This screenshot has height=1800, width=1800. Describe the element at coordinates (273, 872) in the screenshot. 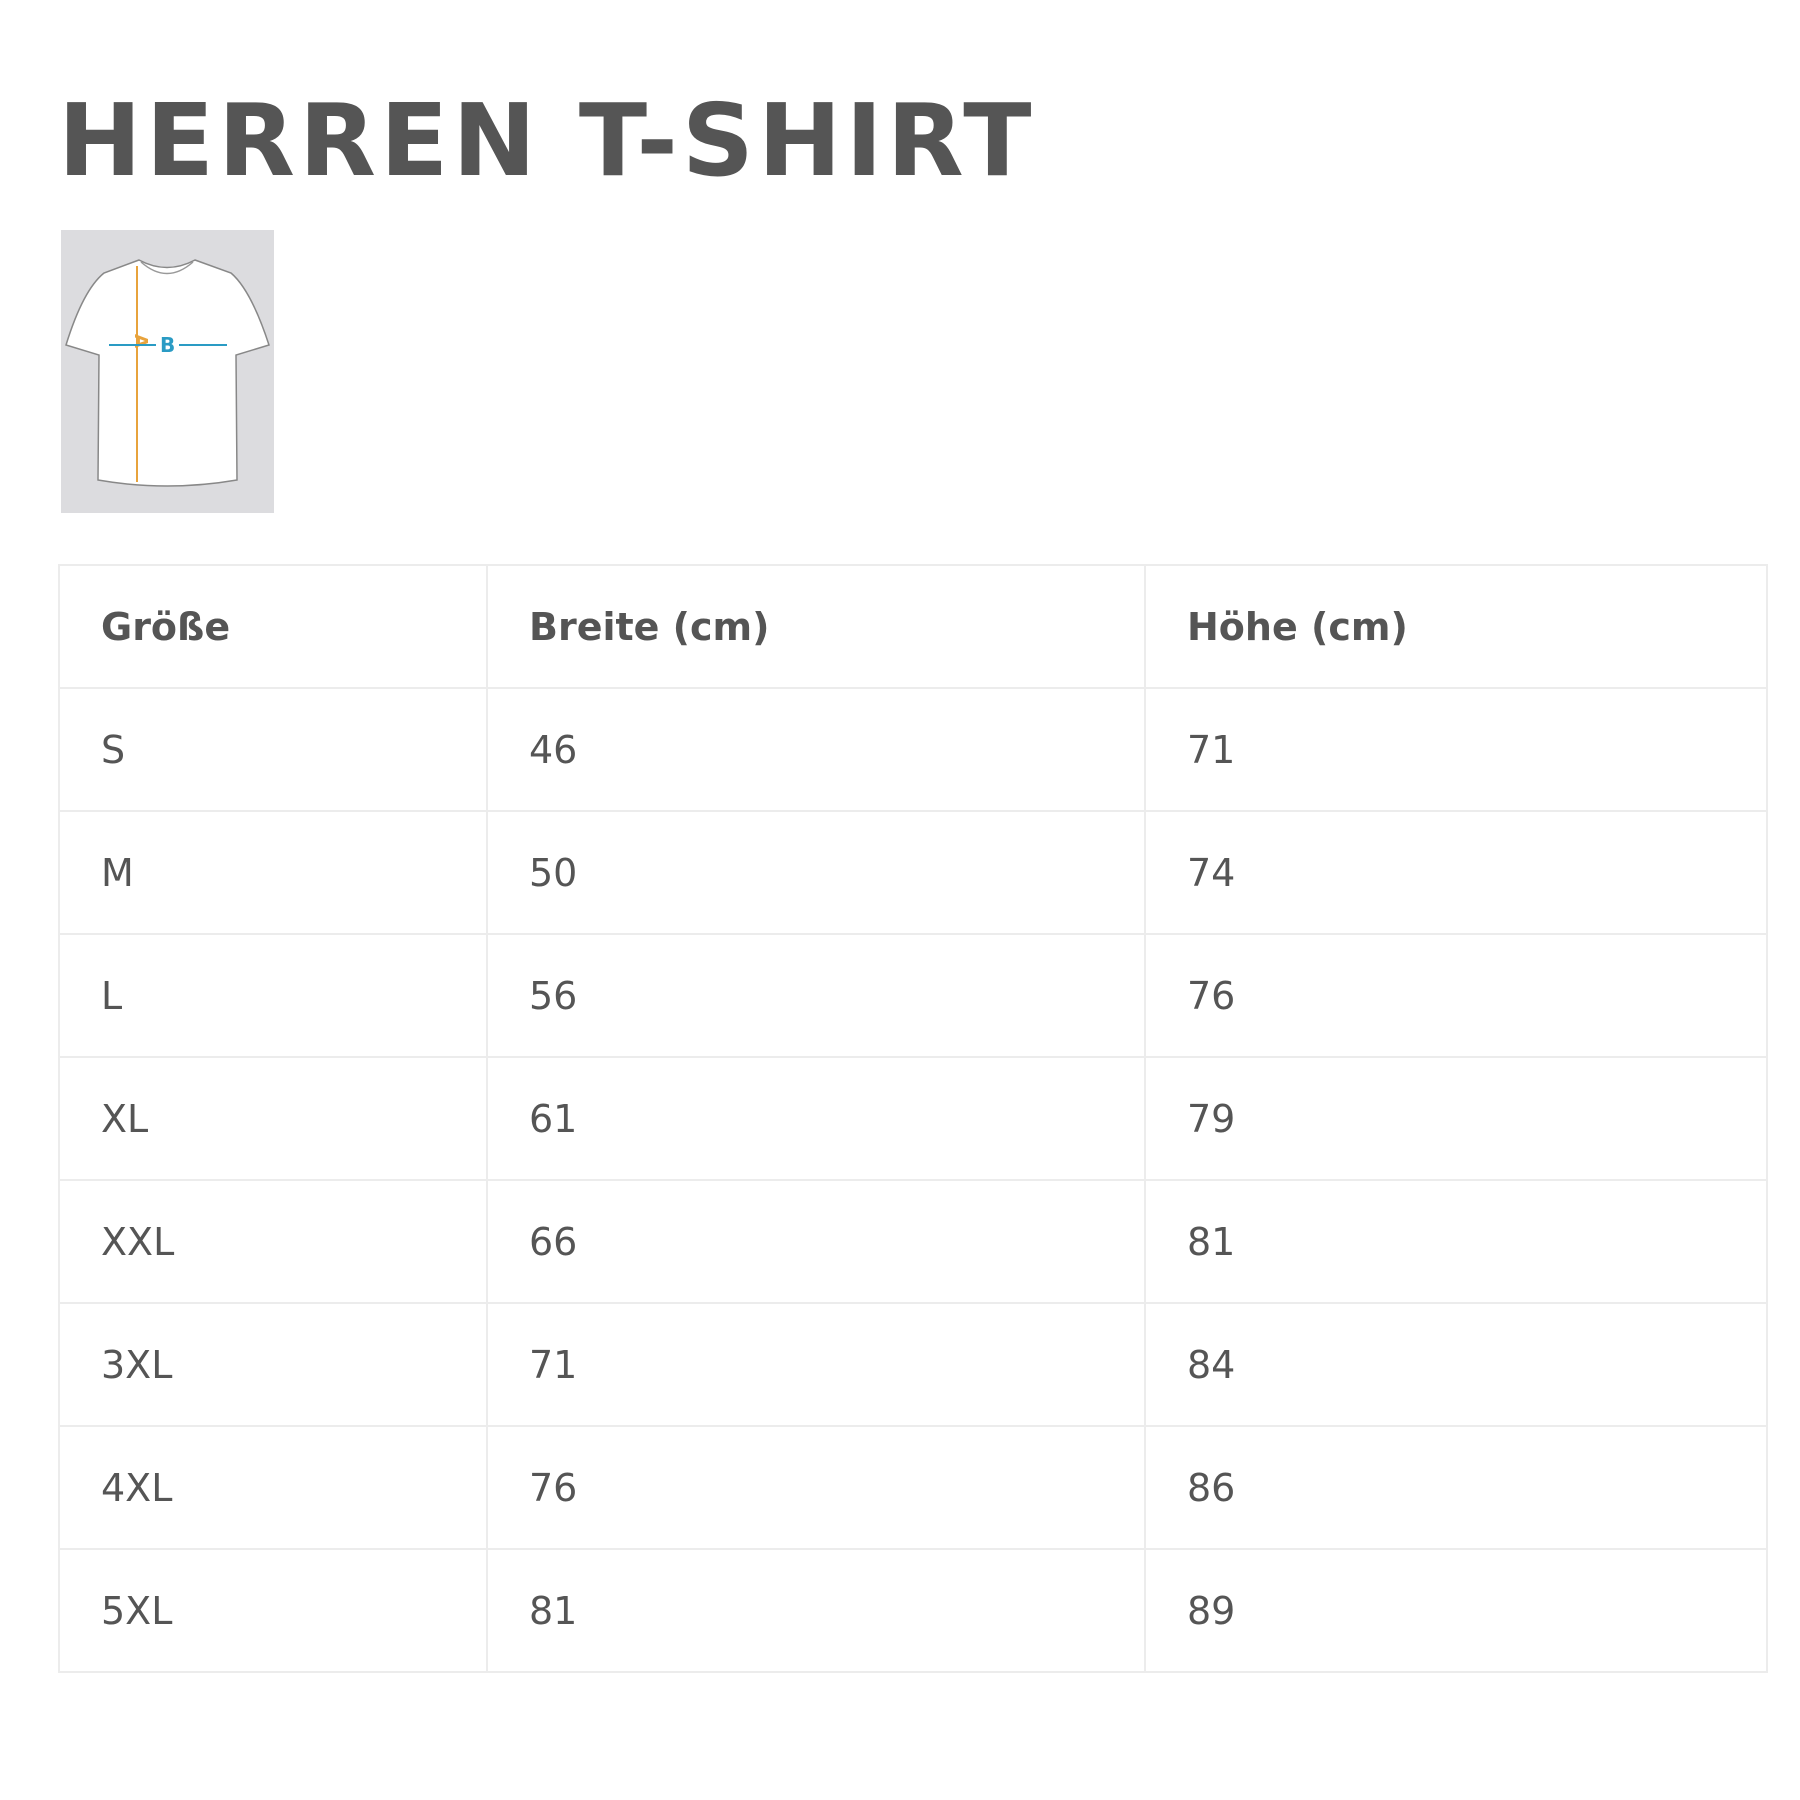

I see `cell-size: M` at that location.